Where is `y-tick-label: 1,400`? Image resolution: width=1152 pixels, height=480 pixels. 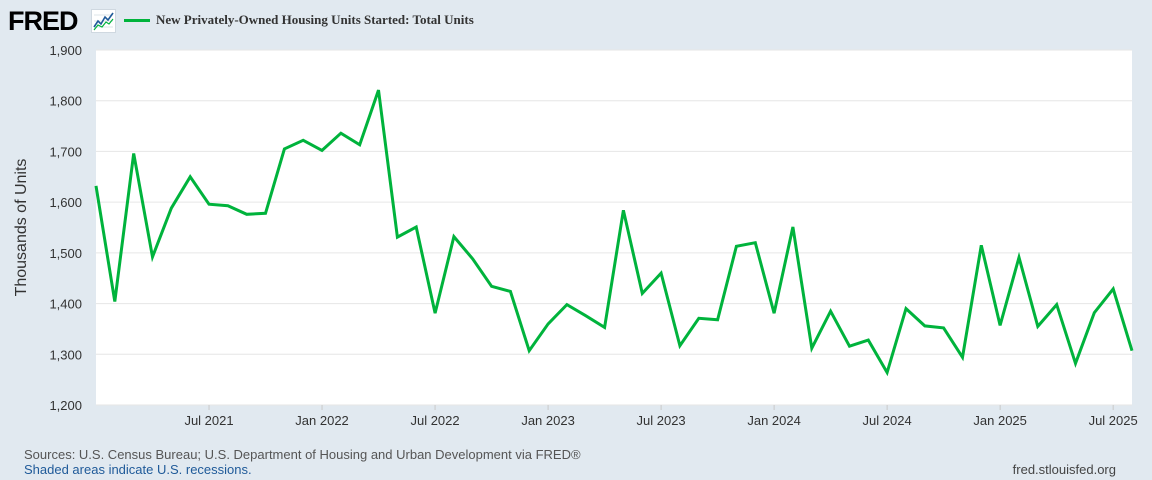
y-tick-label: 1,400 is located at coordinates (65, 304).